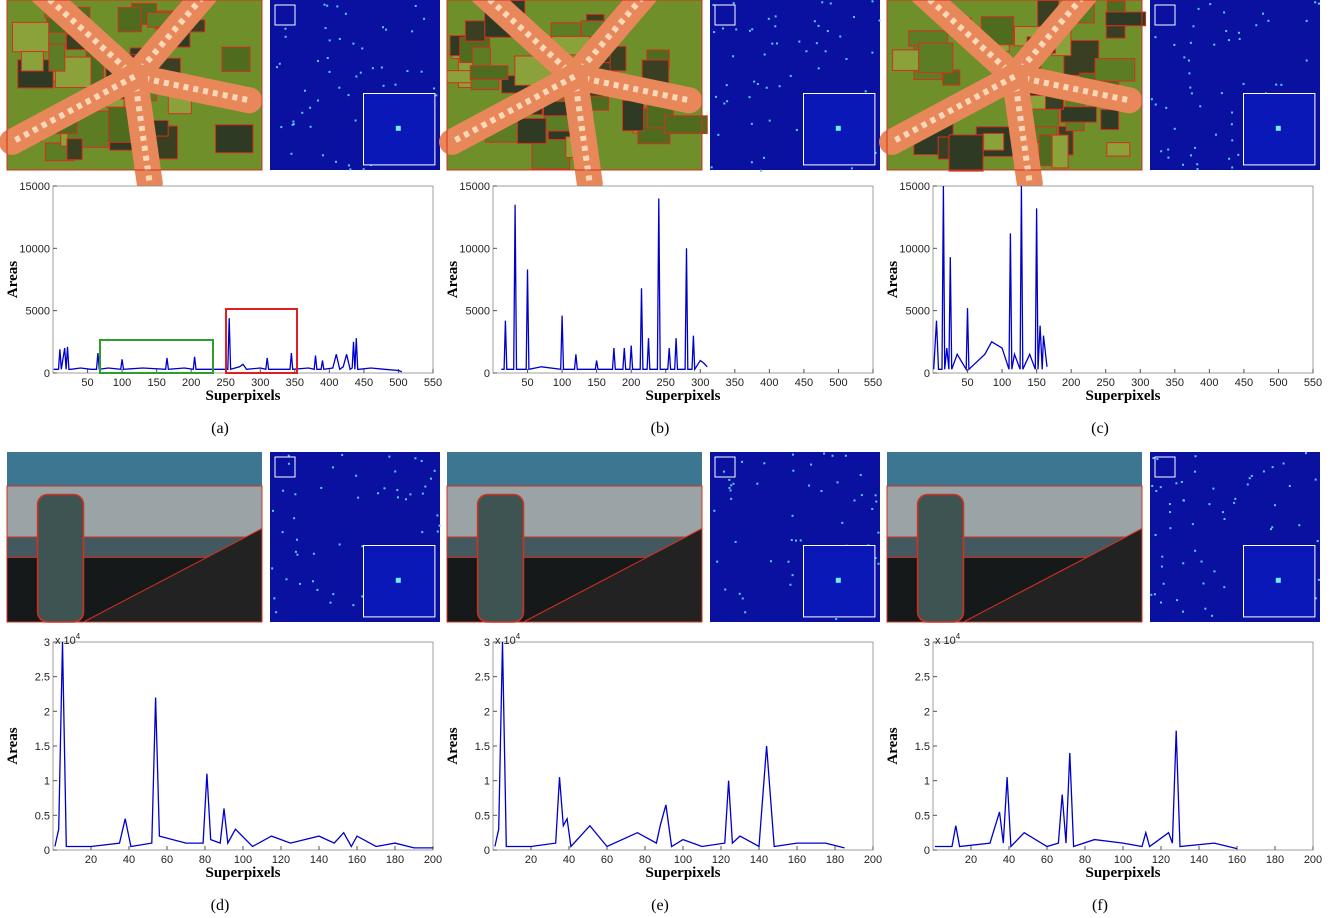  What do you see at coordinates (795, 86) in the screenshot?
I see `matrix` at bounding box center [795, 86].